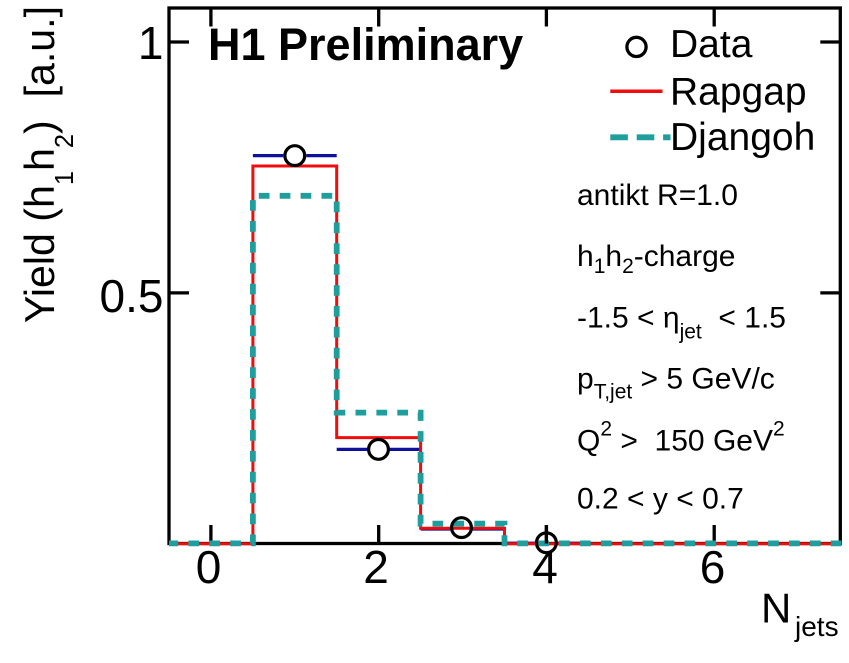  What do you see at coordinates (676, 383) in the screenshot?
I see `svg-text: pT,jet > 5 GeV/c` at bounding box center [676, 383].